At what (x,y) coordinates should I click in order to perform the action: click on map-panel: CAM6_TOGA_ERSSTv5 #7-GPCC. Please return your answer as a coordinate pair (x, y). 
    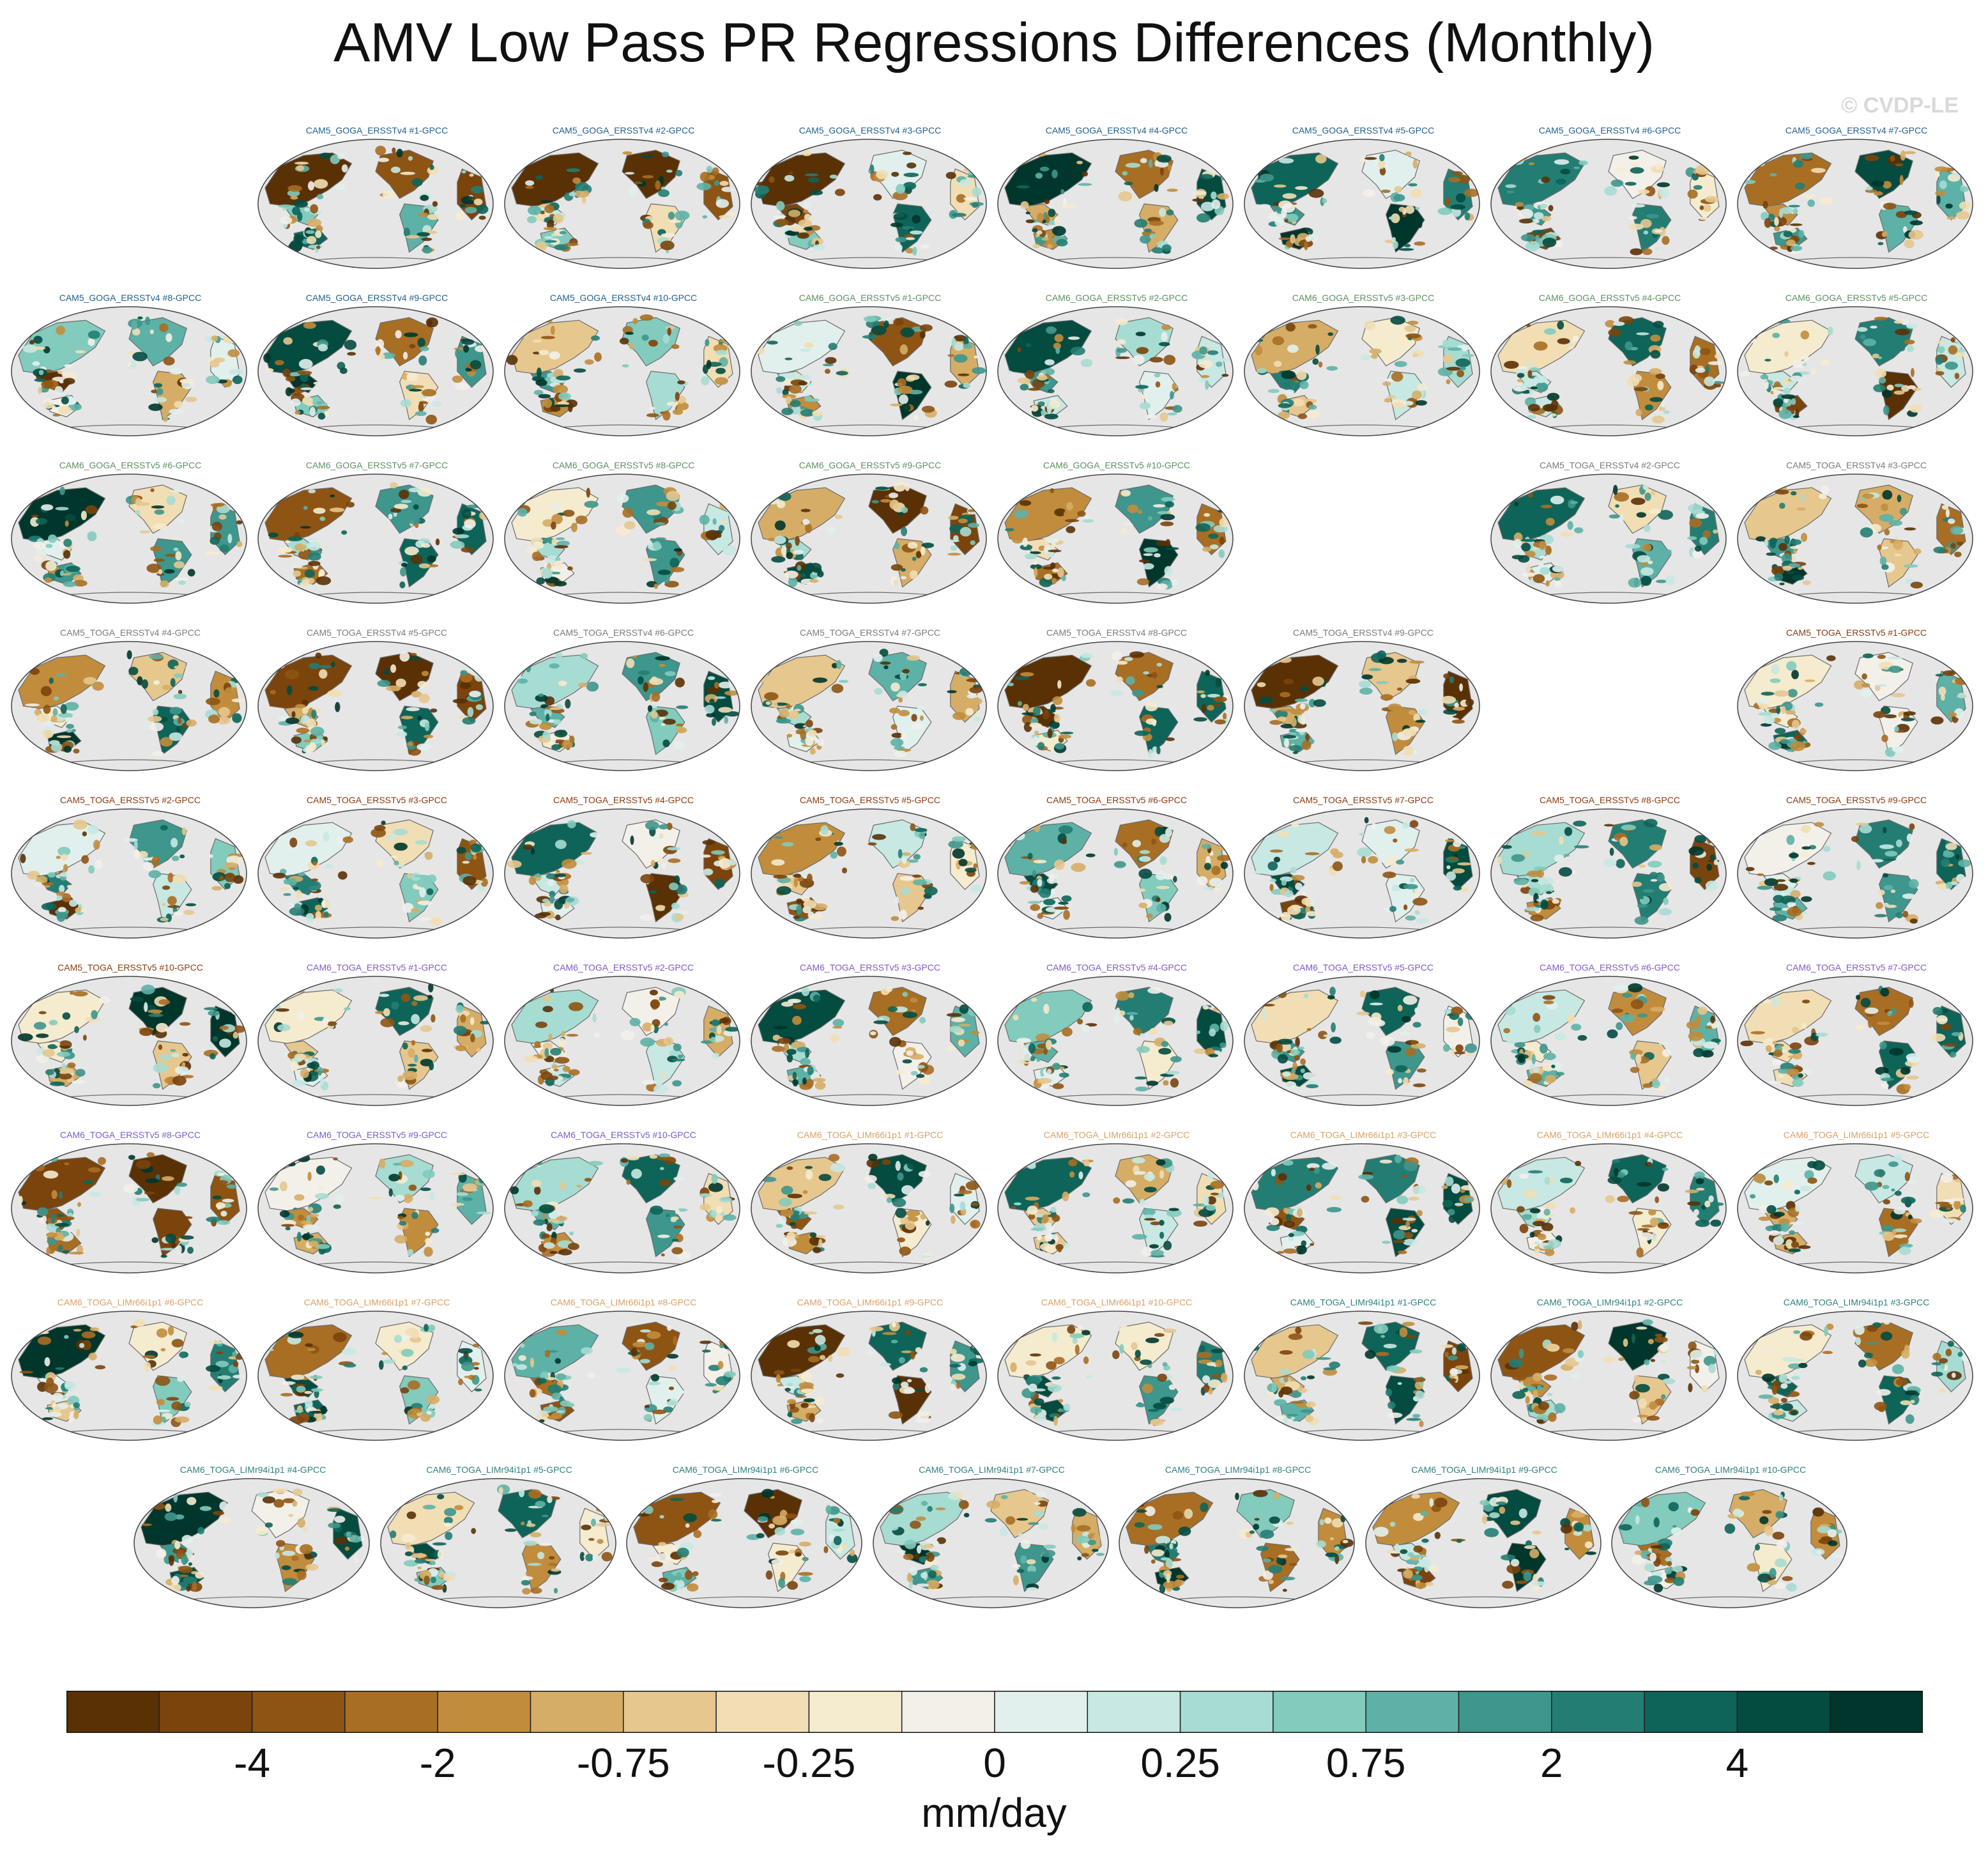
    Looking at the image, I should click on (1857, 1037).